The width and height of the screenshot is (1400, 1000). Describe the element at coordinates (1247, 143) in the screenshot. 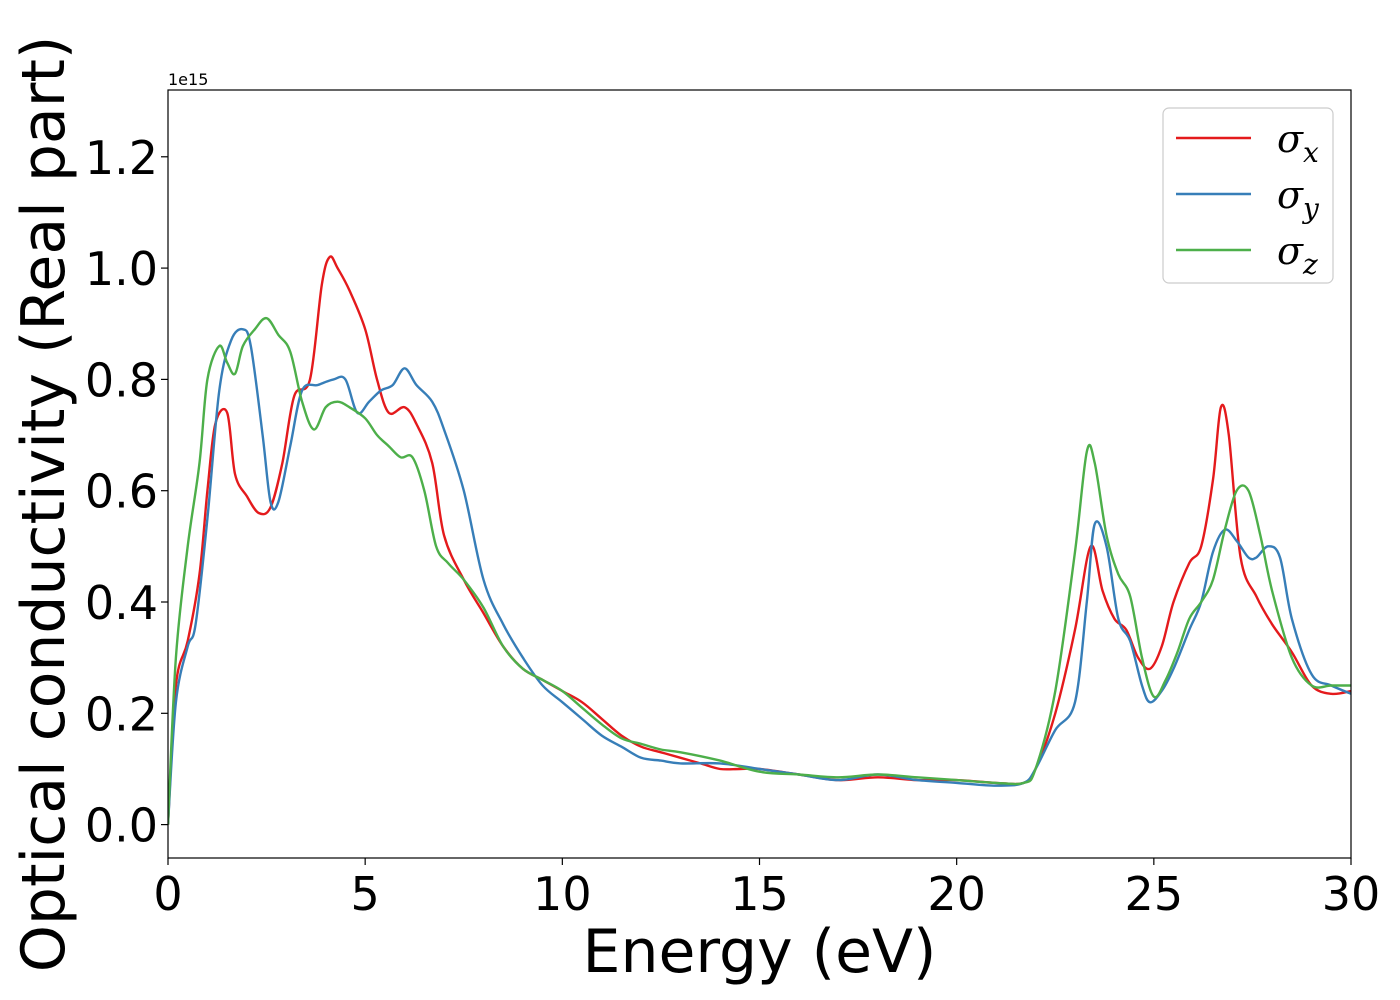

I see `legend-item-x: σx` at that location.